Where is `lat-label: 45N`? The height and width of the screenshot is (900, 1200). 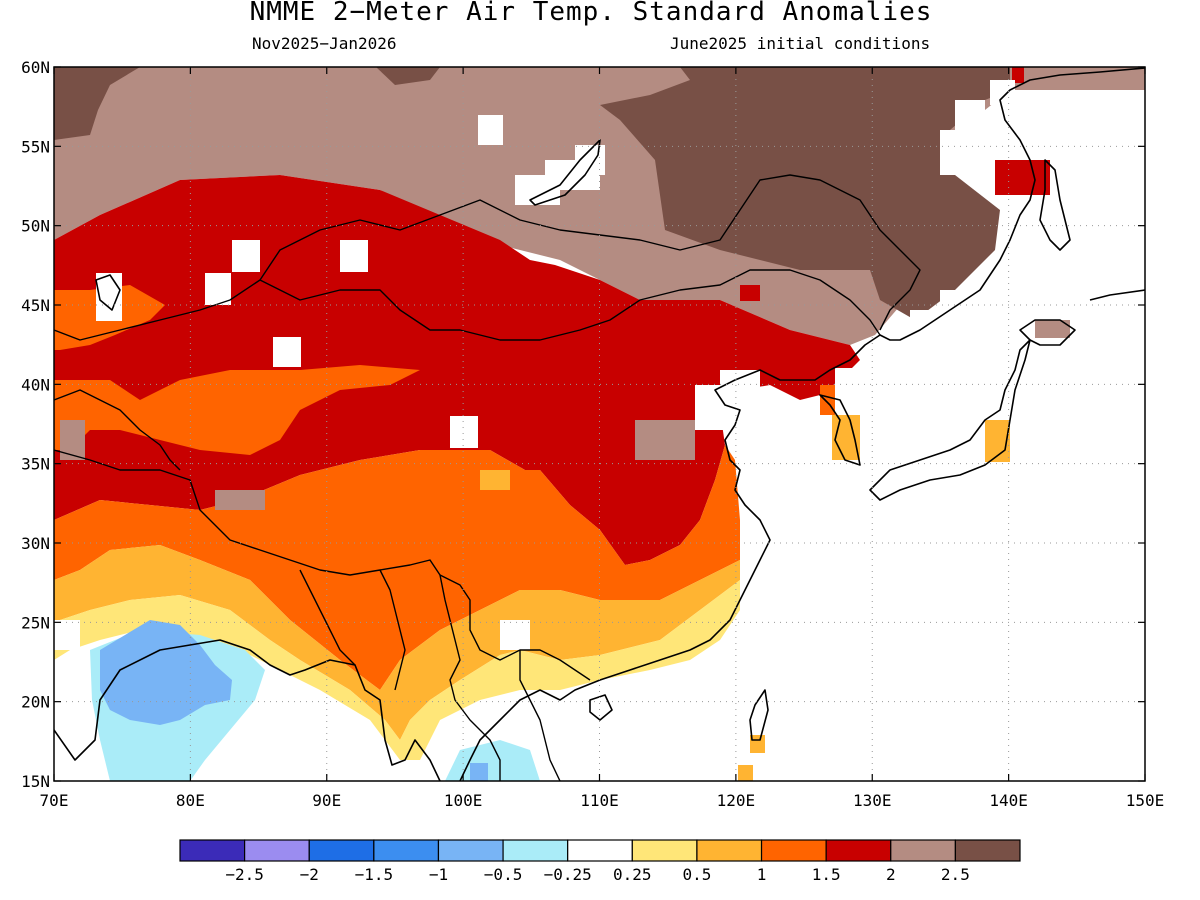
lat-label: 45N is located at coordinates (35, 305).